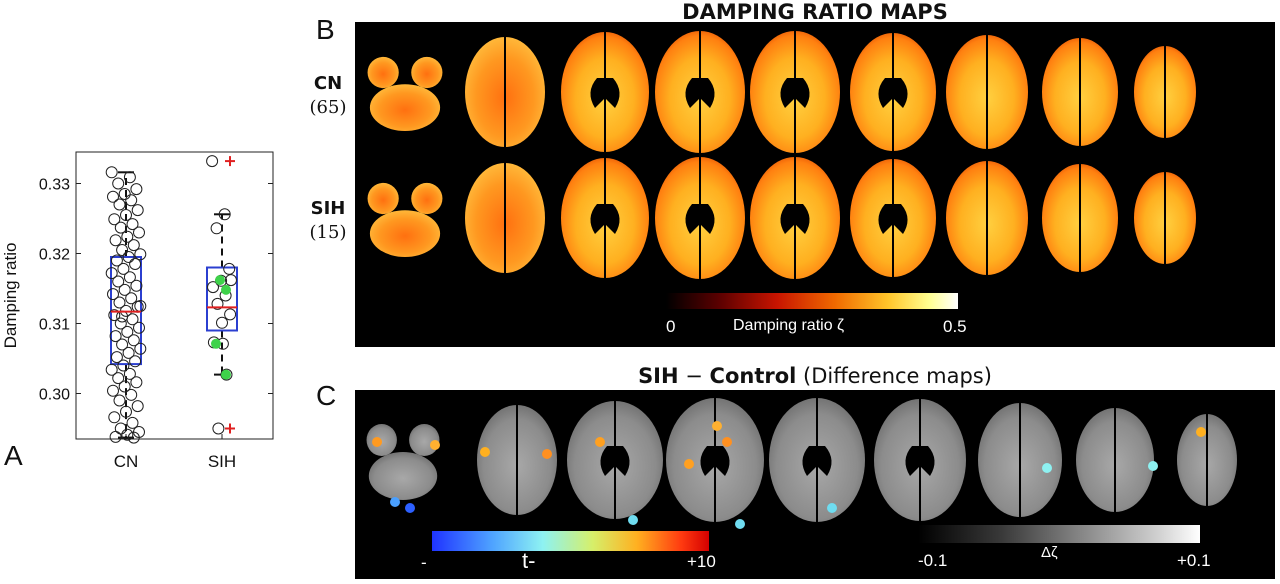 The image size is (1280, 584). I want to click on row-label-cn-count: (65), so click(328, 107).